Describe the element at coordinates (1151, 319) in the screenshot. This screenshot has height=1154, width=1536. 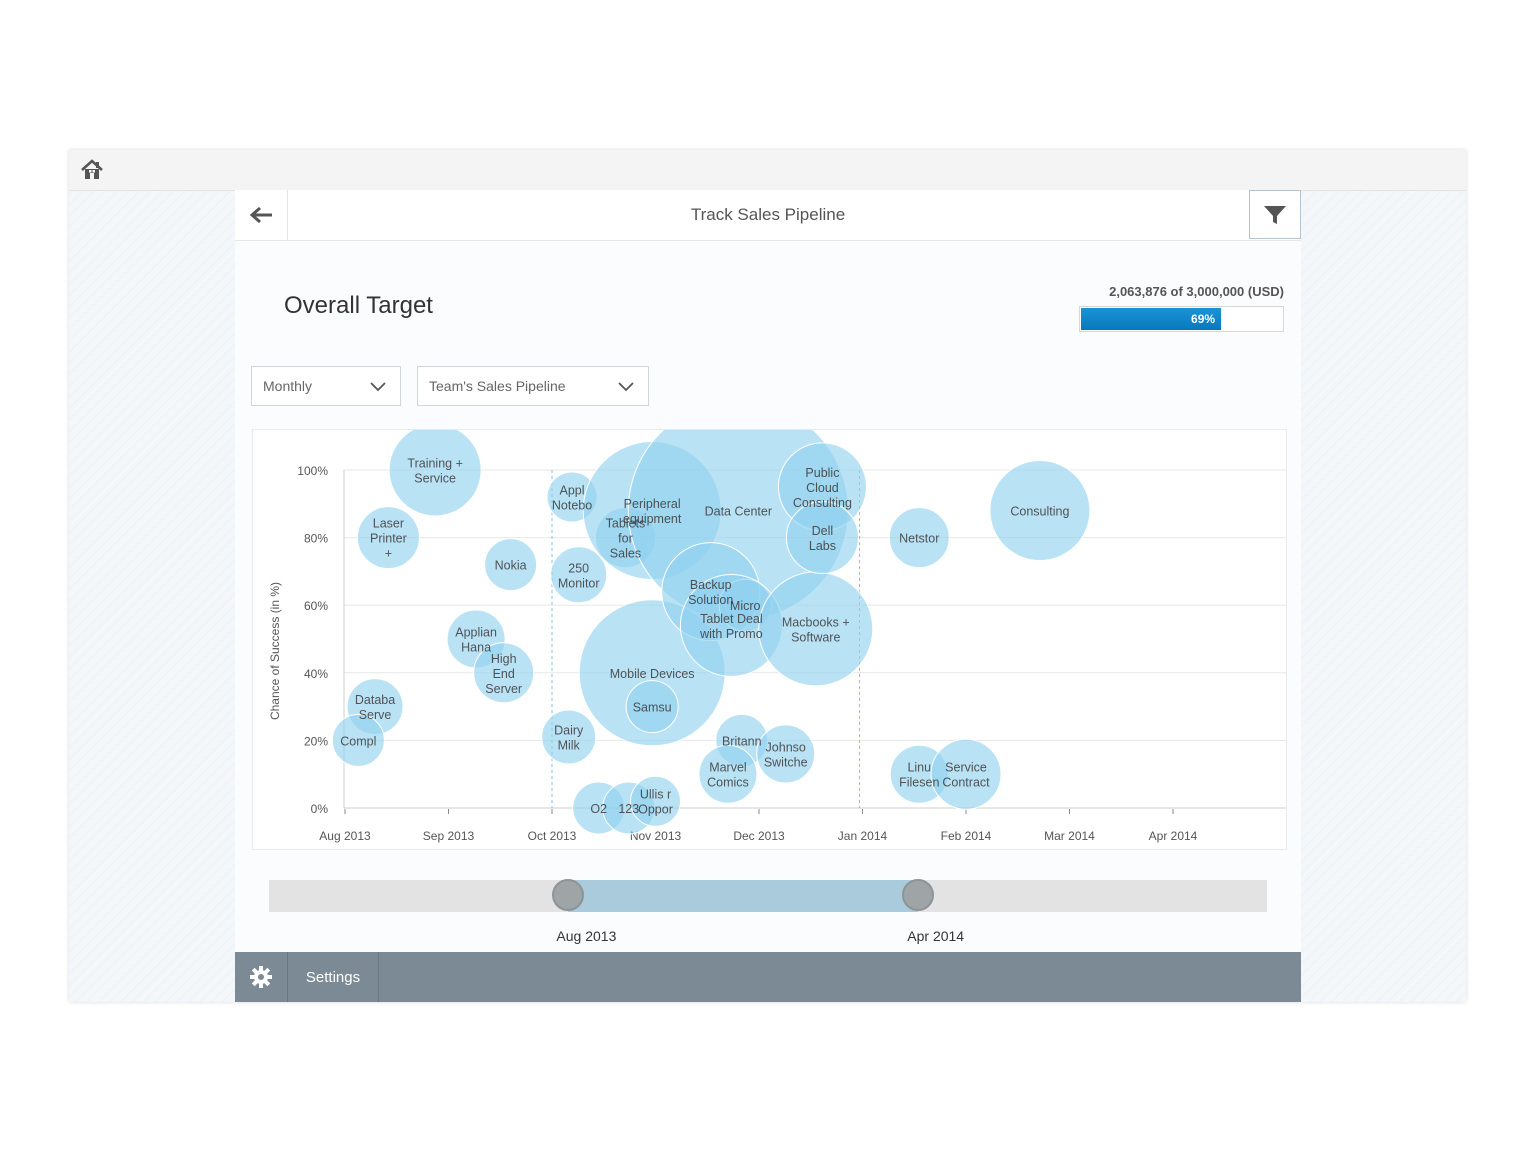
I see `progress-fill: 69%` at that location.